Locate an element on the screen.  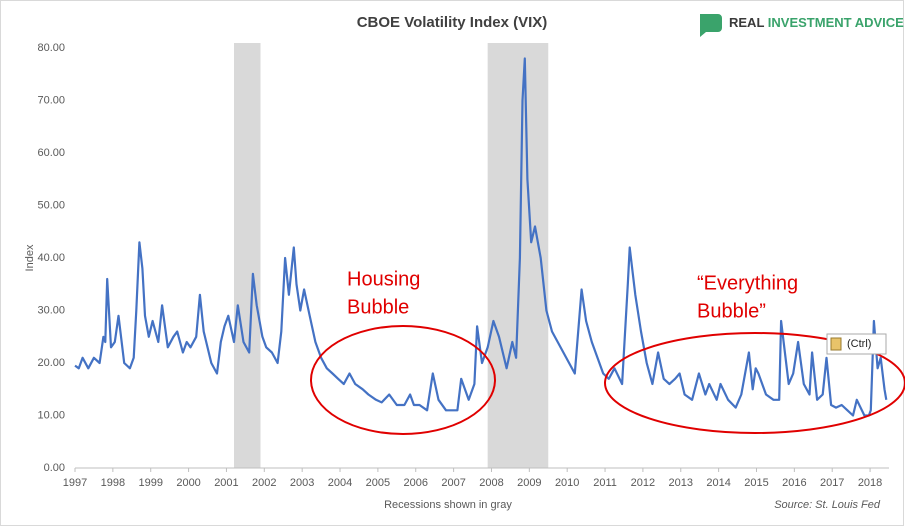
y-tick-label: 80.00 is located at coordinates (51, 48).